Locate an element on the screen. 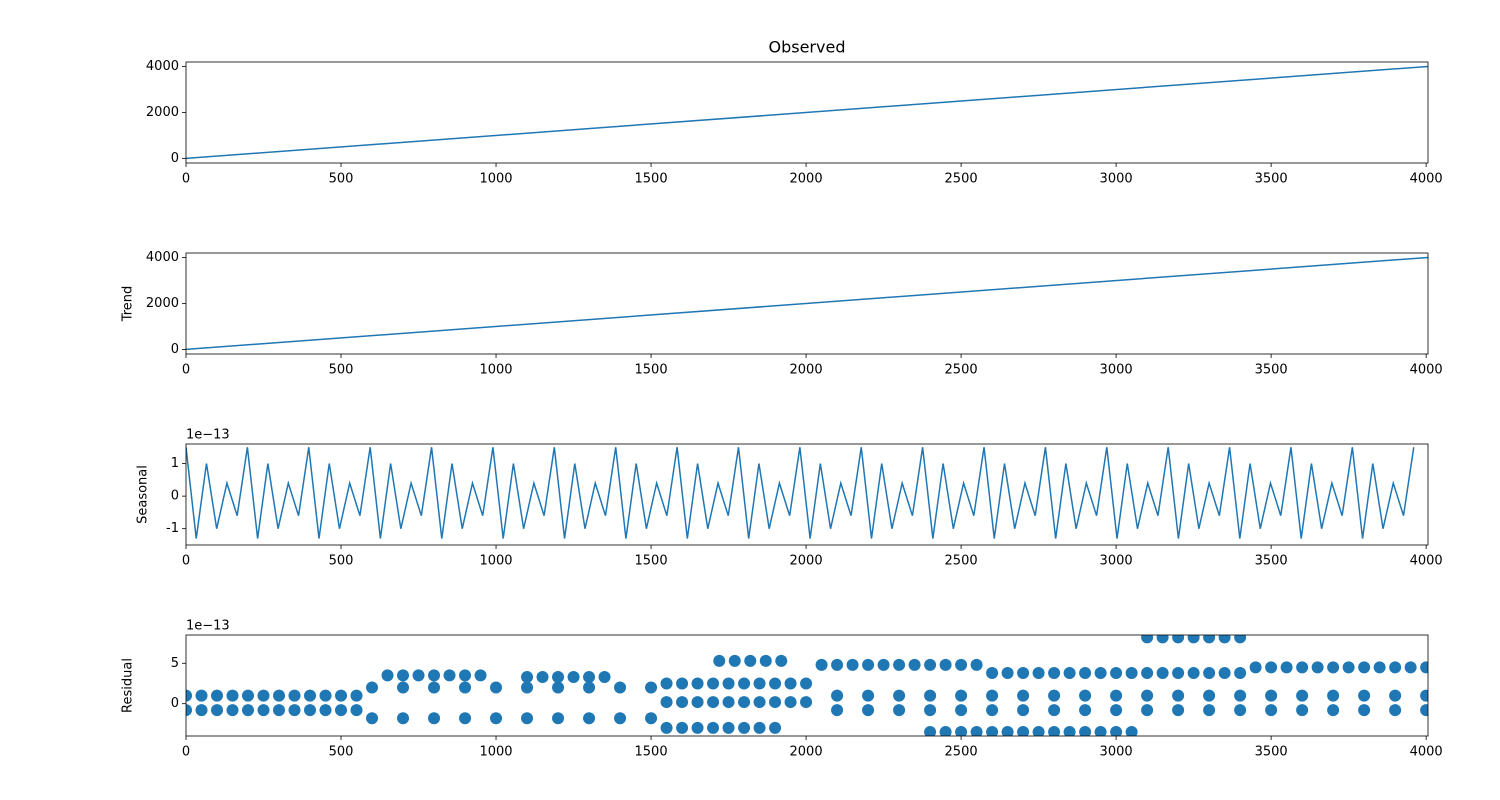  x-tick-label: 3500 is located at coordinates (1271, 561).